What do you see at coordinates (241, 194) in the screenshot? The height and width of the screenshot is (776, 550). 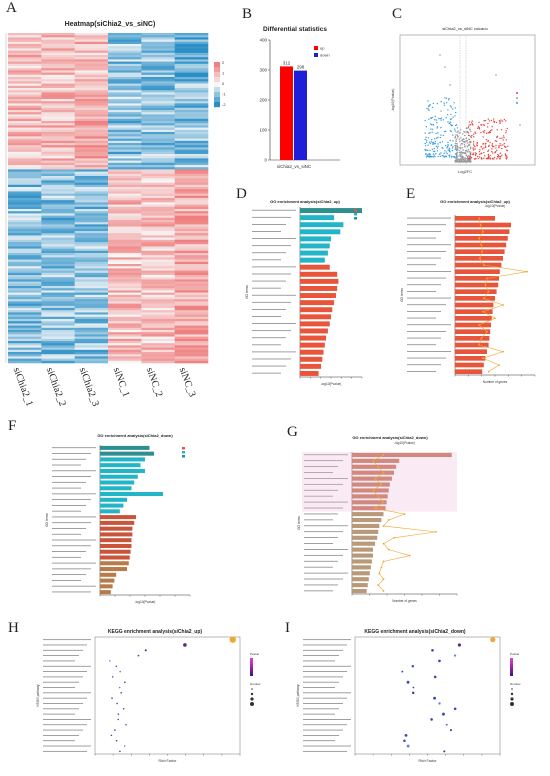 I see `panel-letter-d: D` at bounding box center [241, 194].